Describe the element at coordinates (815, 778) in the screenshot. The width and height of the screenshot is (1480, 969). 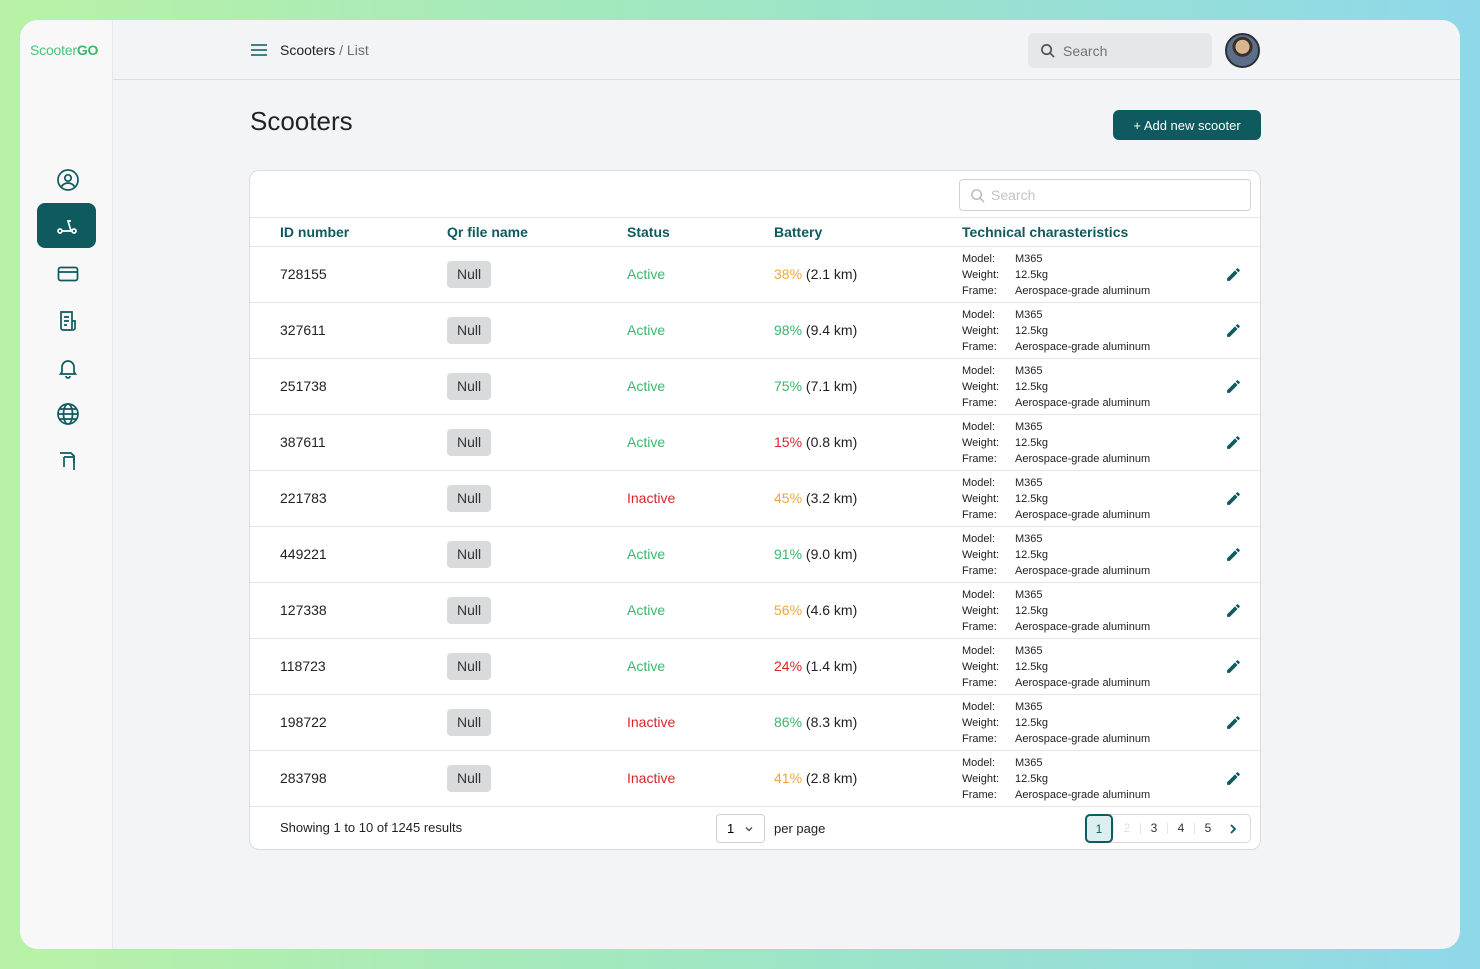
I see `battery-cell: 41% (2.8 km)` at that location.